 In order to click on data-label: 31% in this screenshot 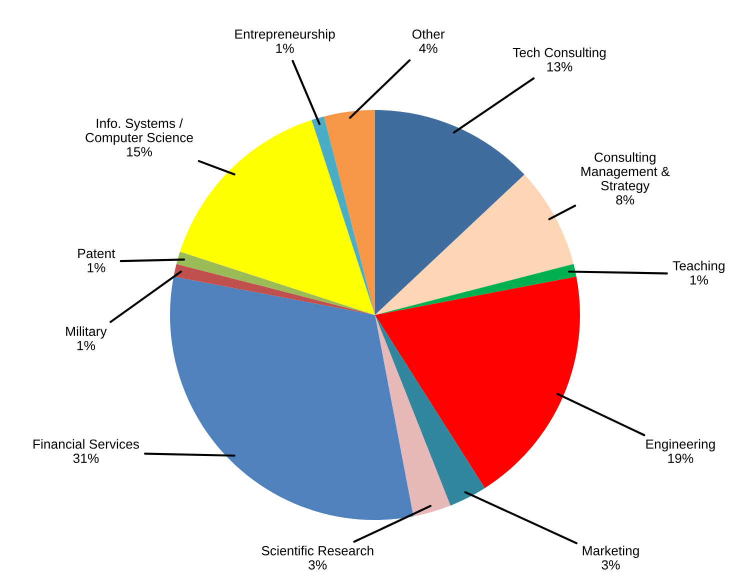, I will do `click(86, 458)`.